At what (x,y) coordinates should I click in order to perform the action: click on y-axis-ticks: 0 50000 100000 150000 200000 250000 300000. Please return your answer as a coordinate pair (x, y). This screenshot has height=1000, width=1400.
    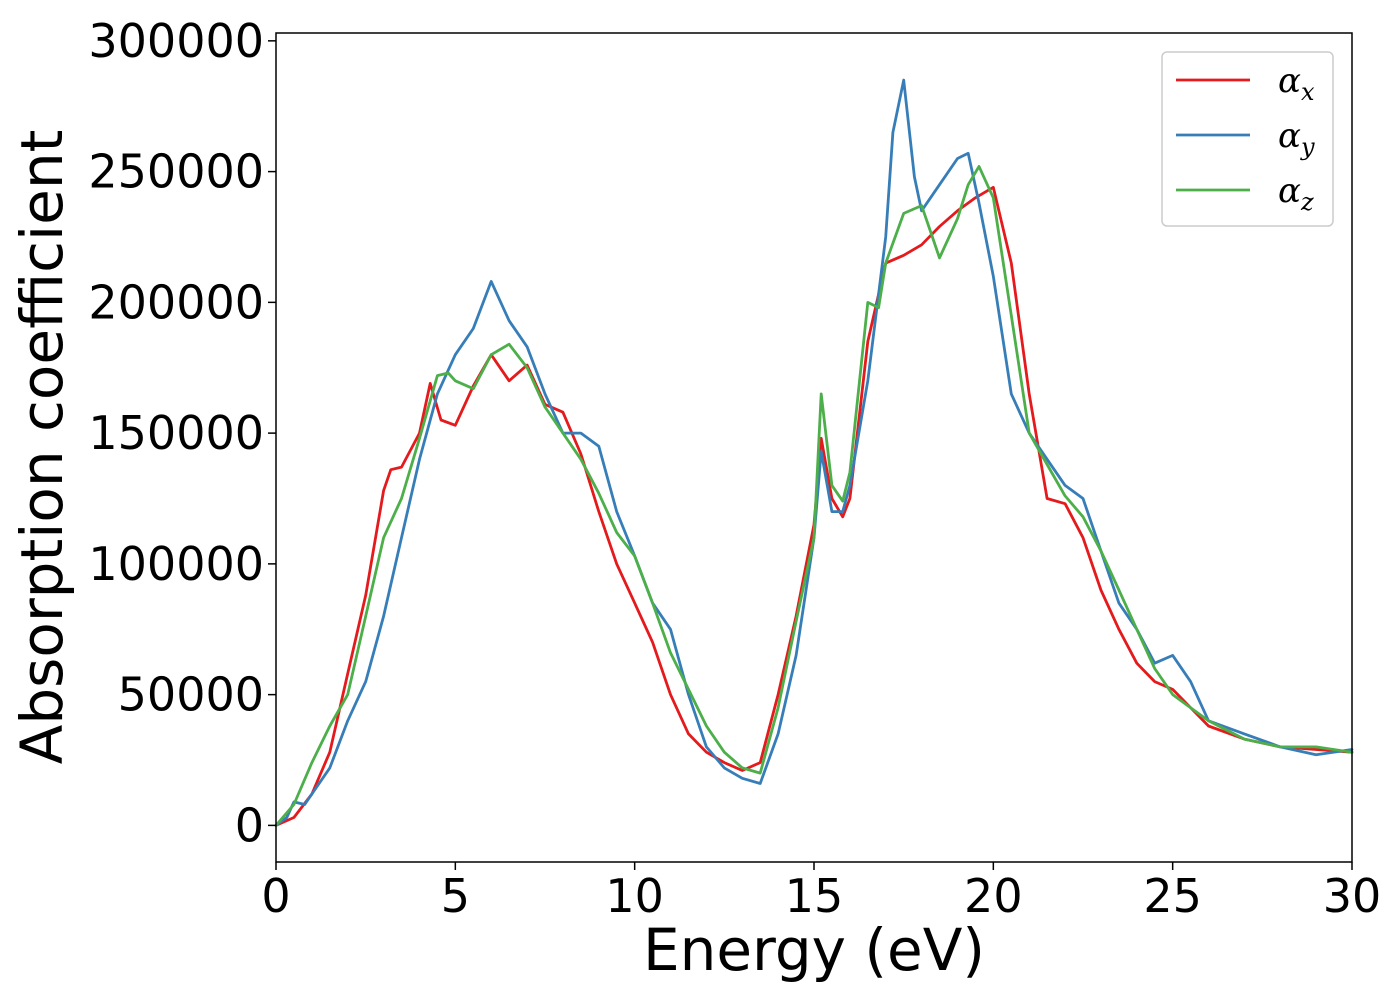
    Looking at the image, I should click on (182, 433).